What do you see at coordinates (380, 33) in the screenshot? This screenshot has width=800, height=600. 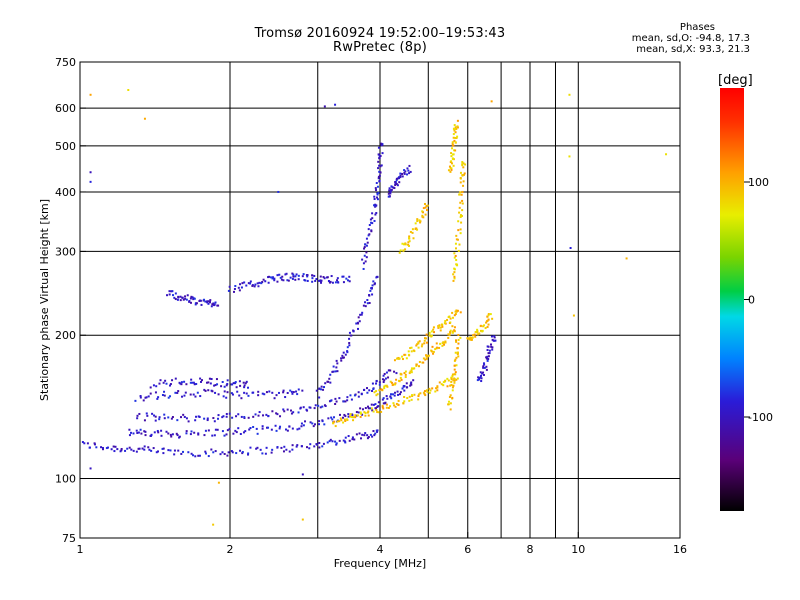 I see `chart-title: Tromsø 20160924 19:52:00–19:53:43` at bounding box center [380, 33].